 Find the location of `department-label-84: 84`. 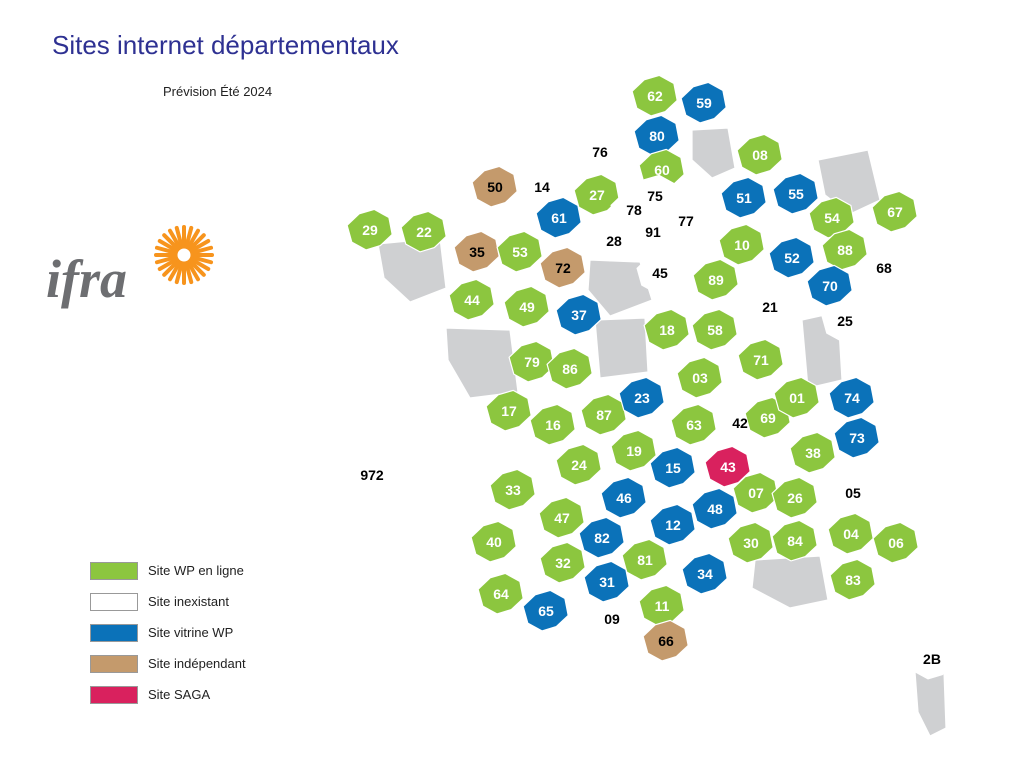

department-label-84: 84 is located at coordinates (795, 541).